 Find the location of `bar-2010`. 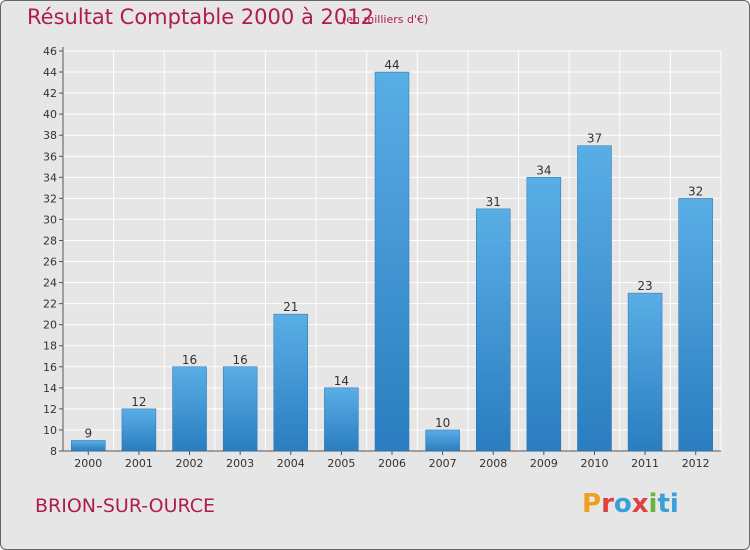

bar-2010 is located at coordinates (594, 298).